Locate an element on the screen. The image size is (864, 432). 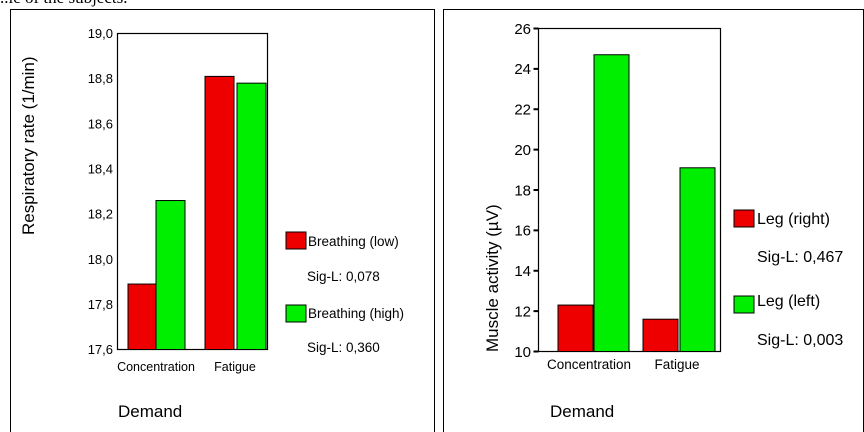
right-legend-label-right: Leg (right) is located at coordinates (793, 219).